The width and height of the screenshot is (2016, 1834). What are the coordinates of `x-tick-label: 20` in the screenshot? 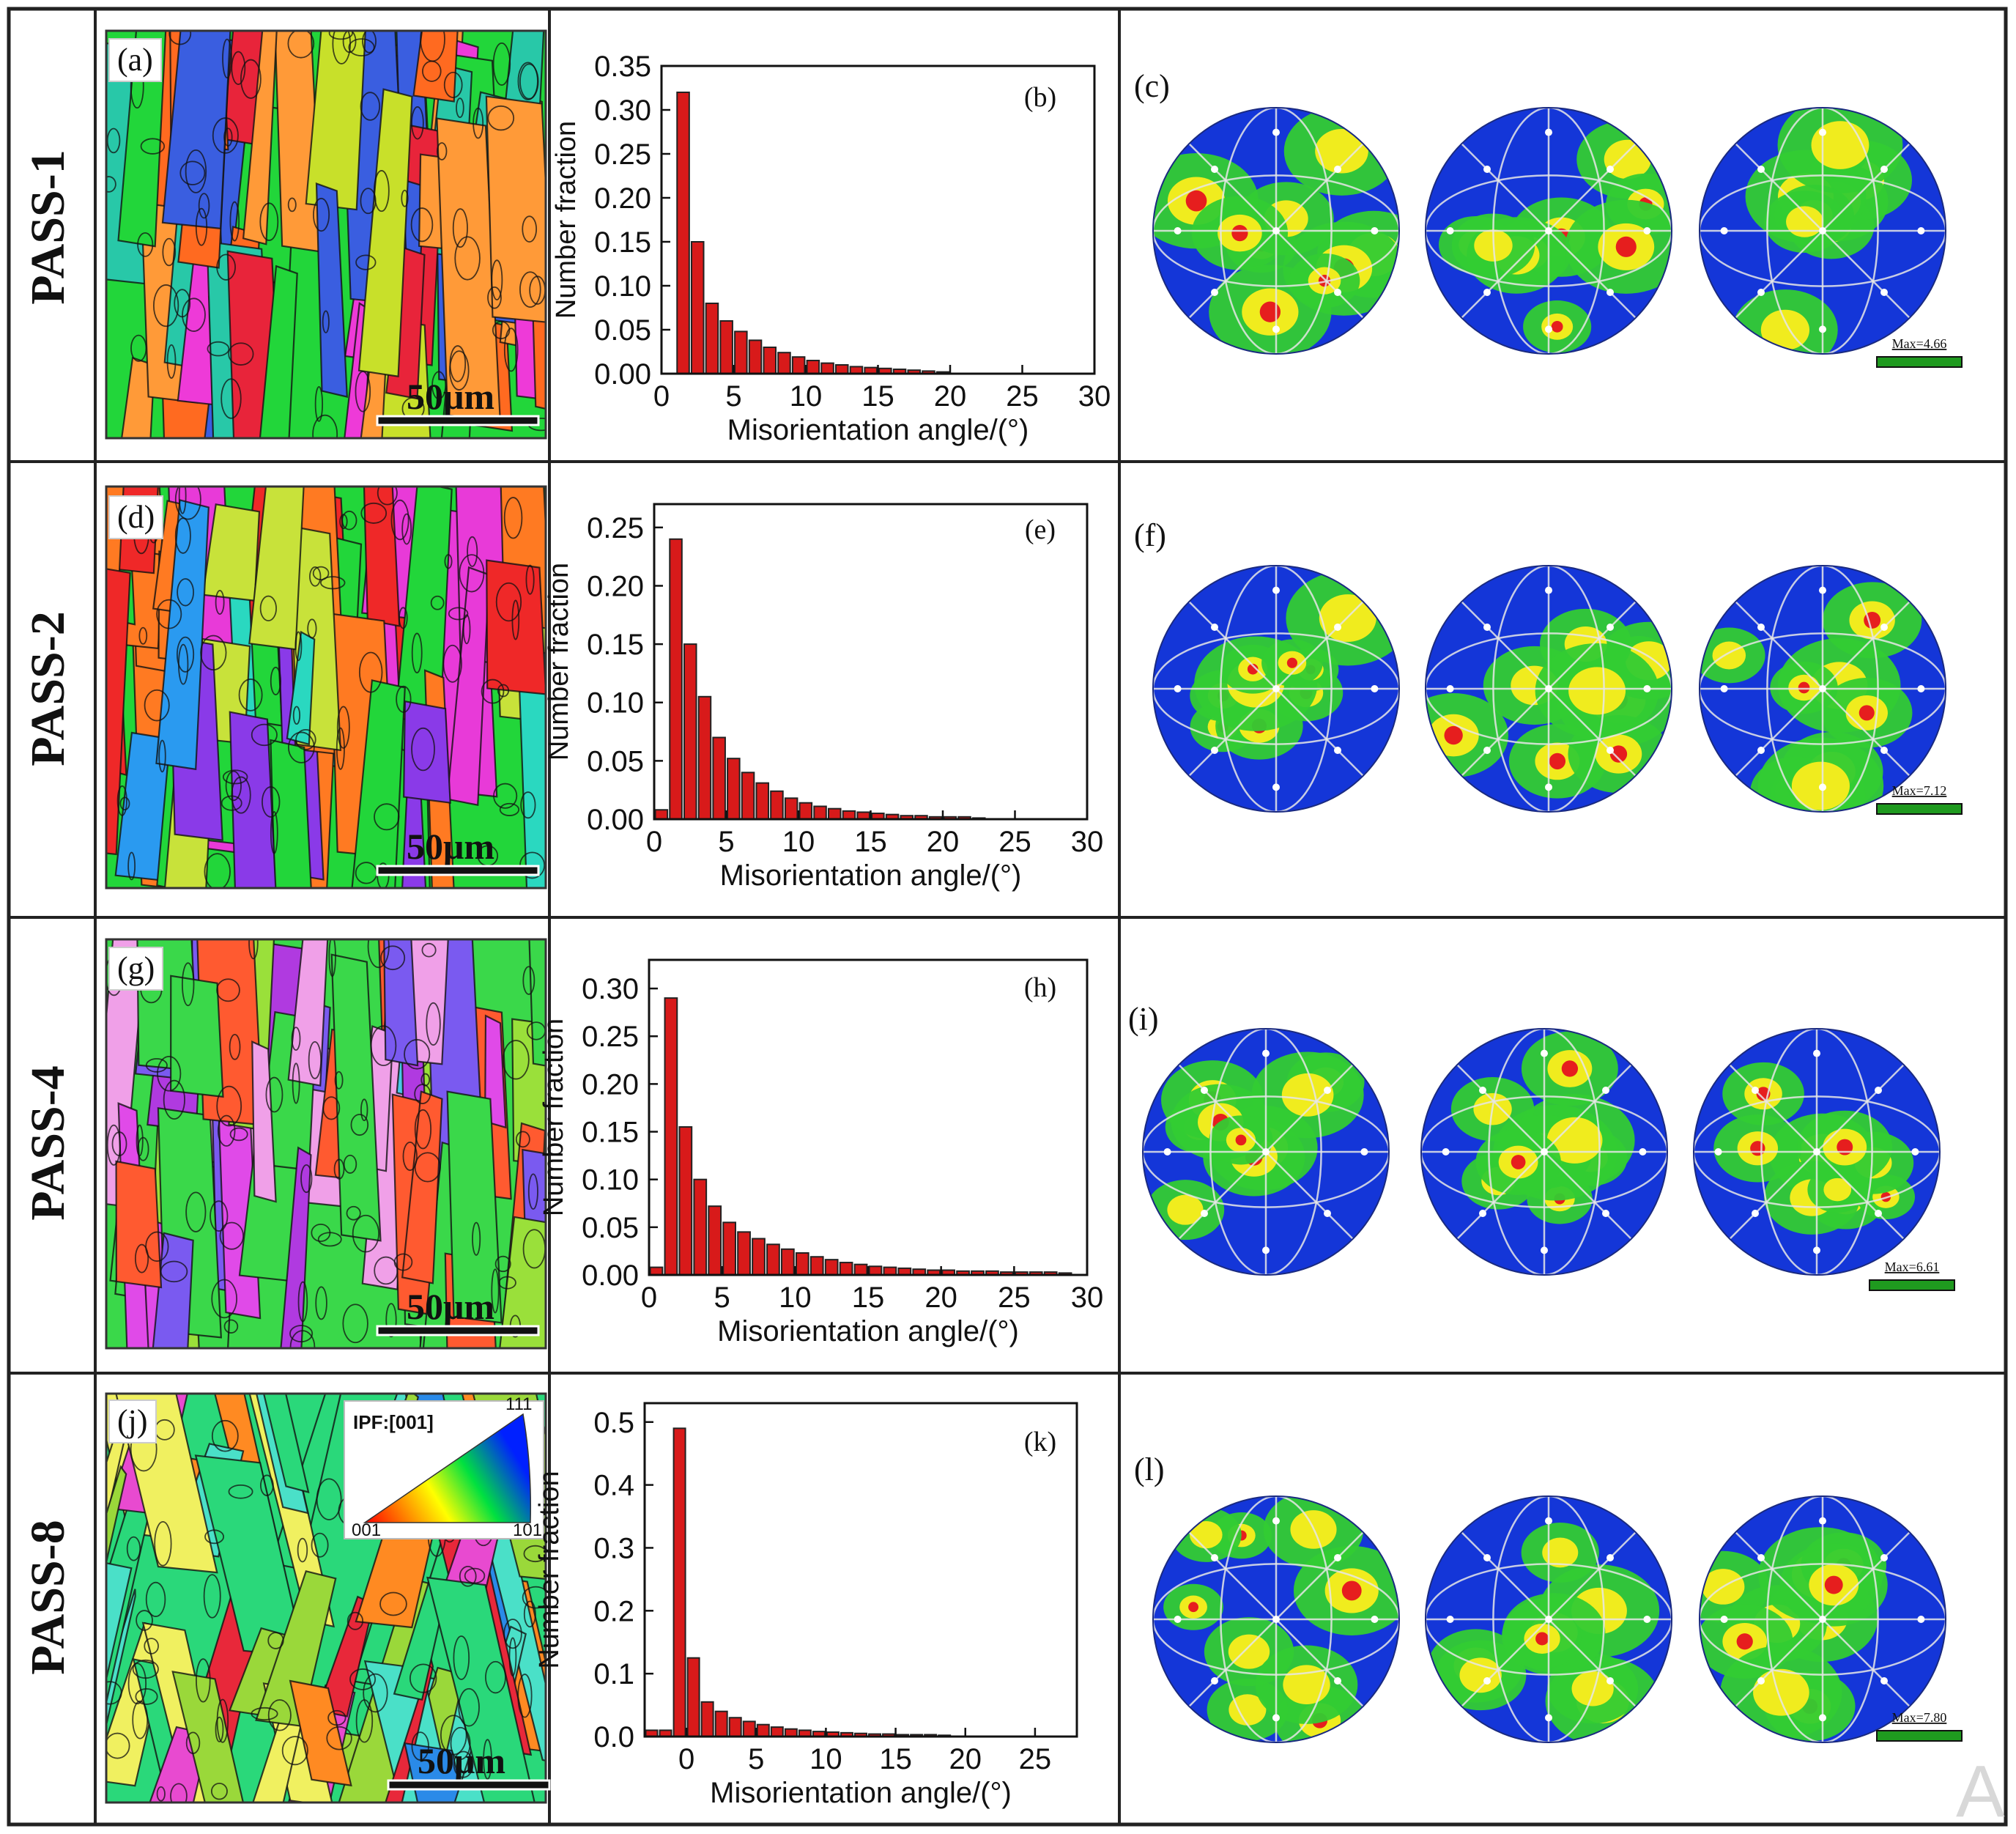 It's located at (943, 842).